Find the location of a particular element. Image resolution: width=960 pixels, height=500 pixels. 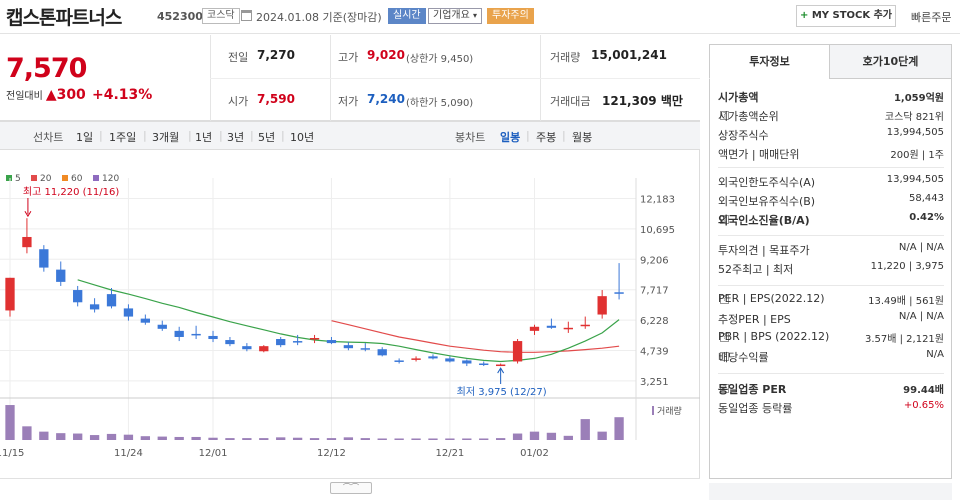

change-label-text: 전일대비 is located at coordinates (24, 96).